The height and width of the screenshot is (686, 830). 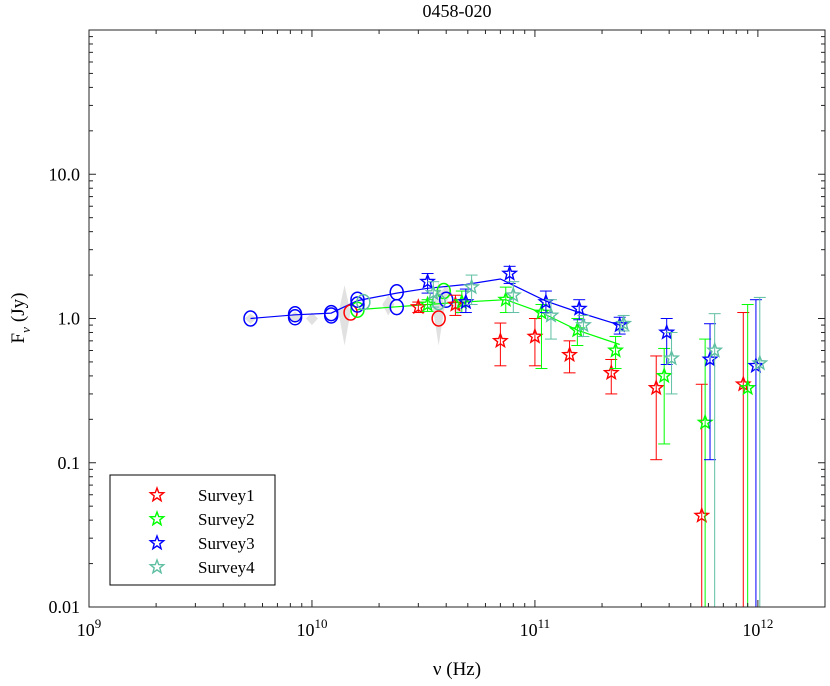 What do you see at coordinates (226, 519) in the screenshot?
I see `legend-label-survey2: Survey2` at bounding box center [226, 519].